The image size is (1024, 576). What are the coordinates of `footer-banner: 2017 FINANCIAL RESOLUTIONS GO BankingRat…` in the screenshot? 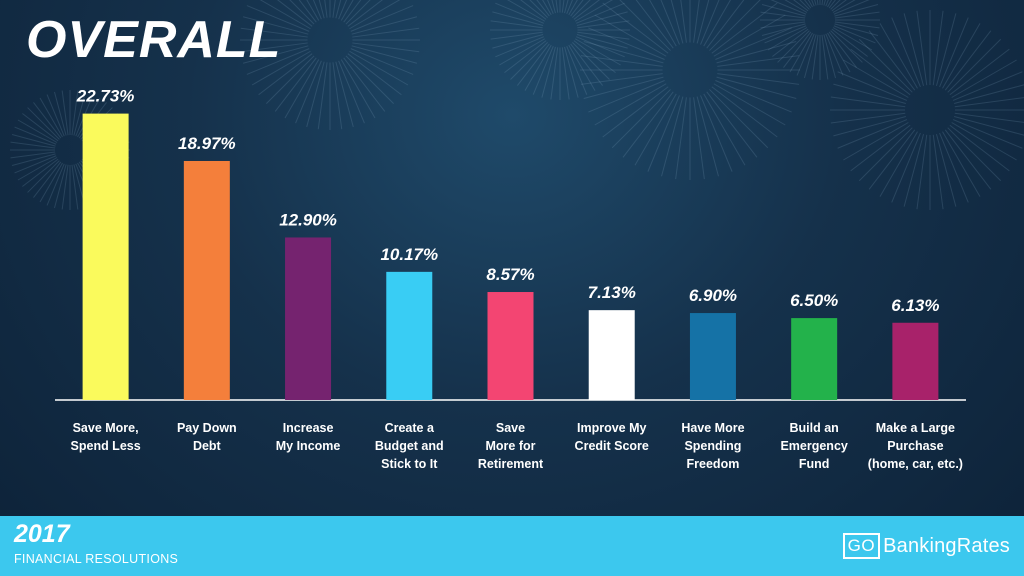 It's located at (512, 546).